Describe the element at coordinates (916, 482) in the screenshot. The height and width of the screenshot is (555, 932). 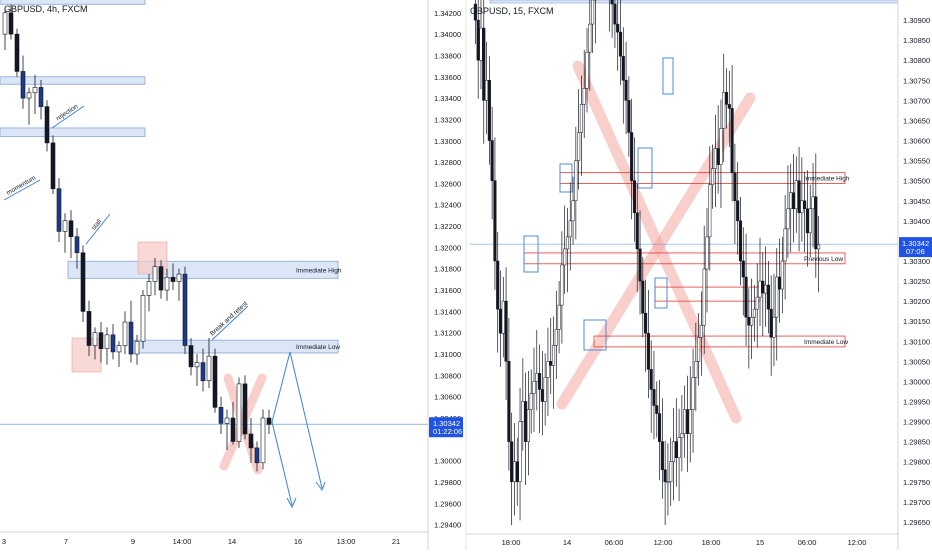
I see `price-tick: 1.29750` at that location.